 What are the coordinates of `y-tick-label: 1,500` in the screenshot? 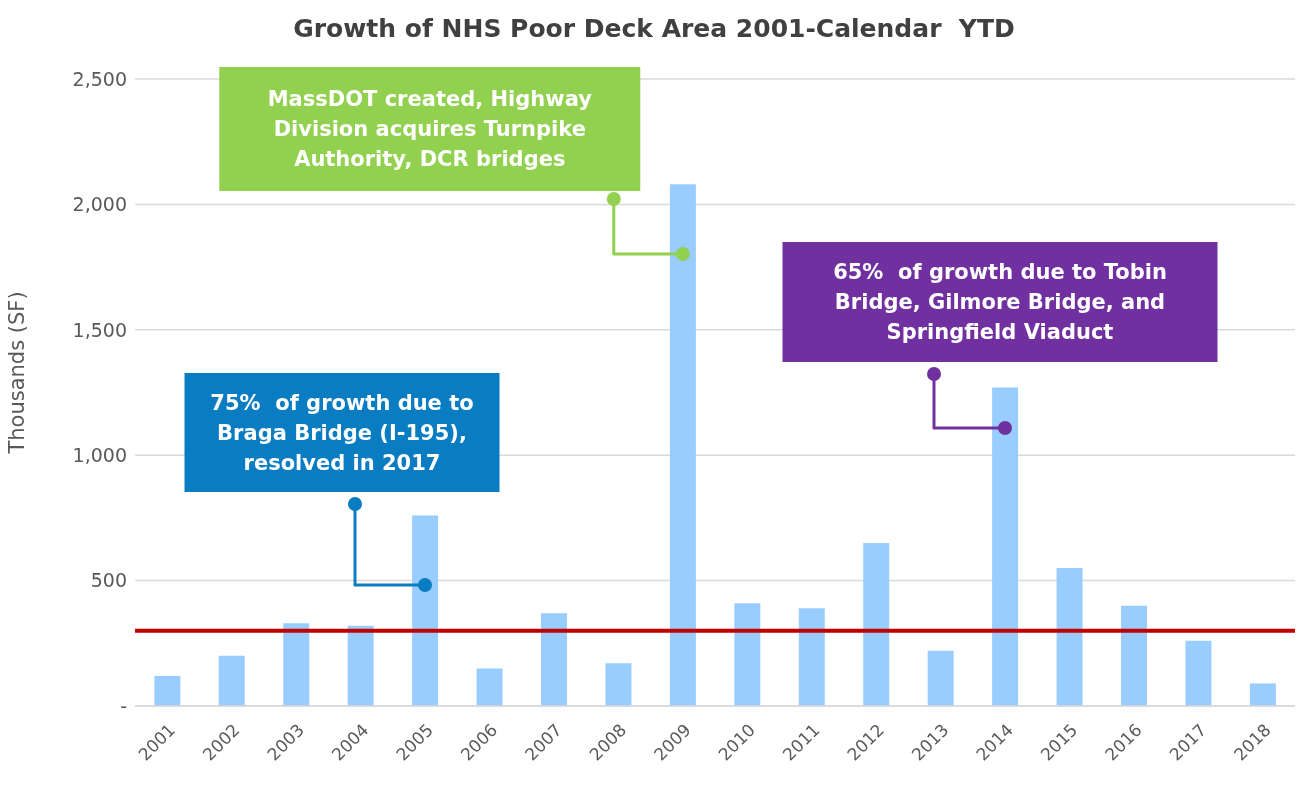 It's located at (99, 329).